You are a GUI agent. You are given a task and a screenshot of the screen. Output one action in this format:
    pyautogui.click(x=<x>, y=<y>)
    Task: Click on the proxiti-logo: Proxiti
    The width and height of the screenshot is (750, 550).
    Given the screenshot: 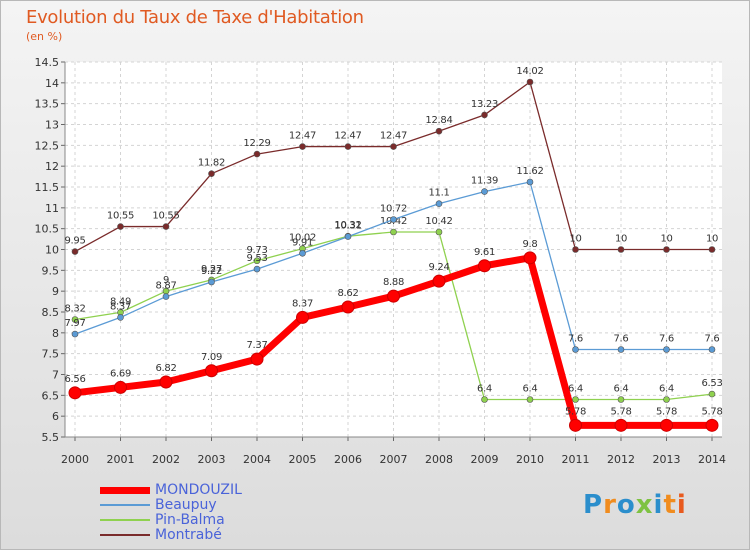 What is the action you would take?
    pyautogui.click(x=635, y=505)
    